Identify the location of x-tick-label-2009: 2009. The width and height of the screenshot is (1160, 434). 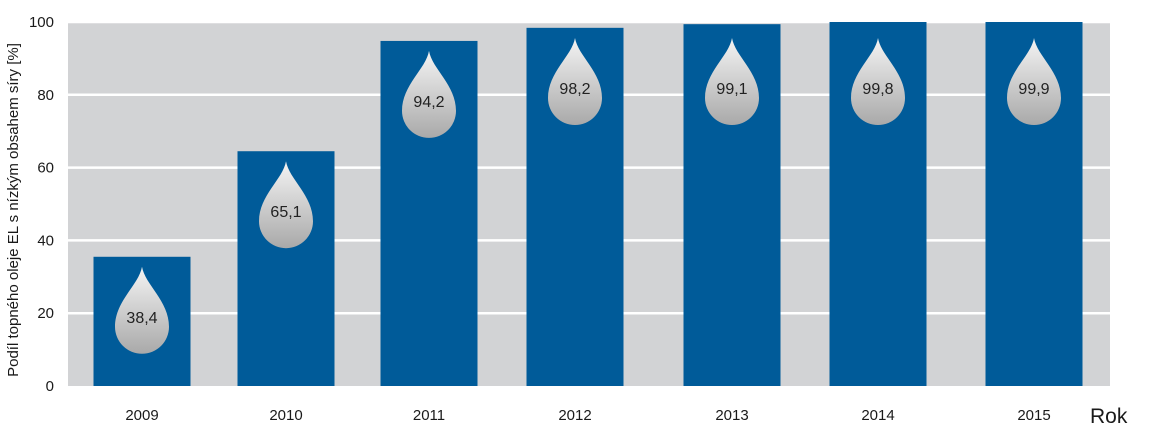
(141, 415).